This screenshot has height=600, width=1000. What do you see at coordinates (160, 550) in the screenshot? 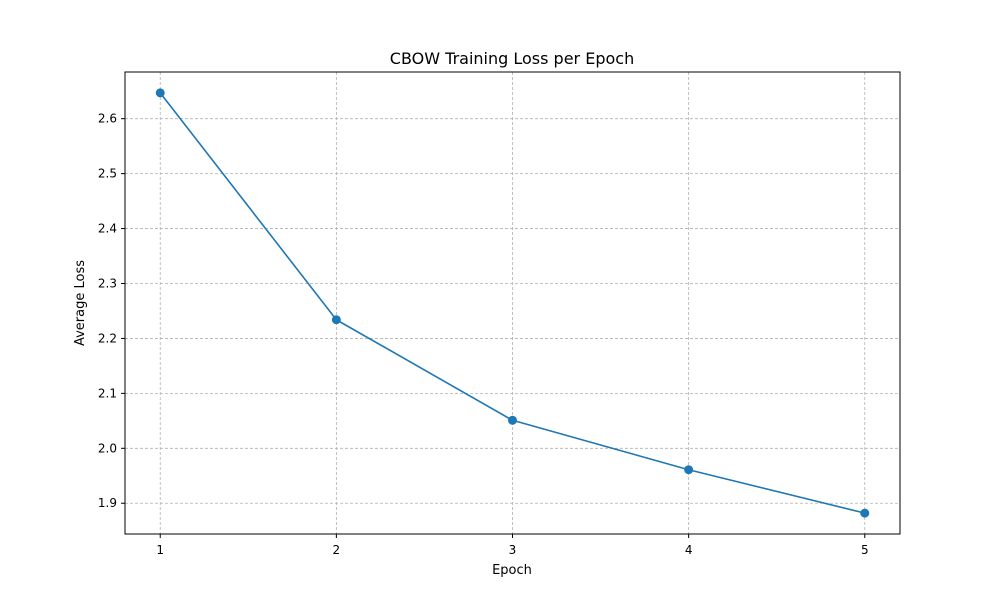
I see `x-tick-label: 1` at bounding box center [160, 550].